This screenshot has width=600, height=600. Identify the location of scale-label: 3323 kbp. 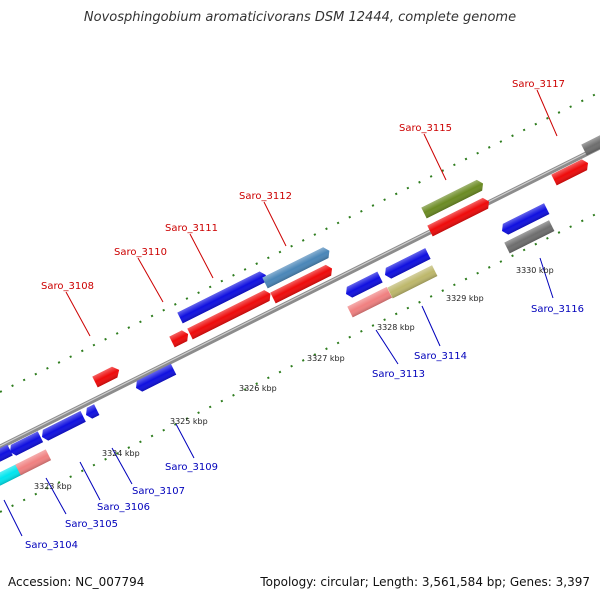
(53, 486).